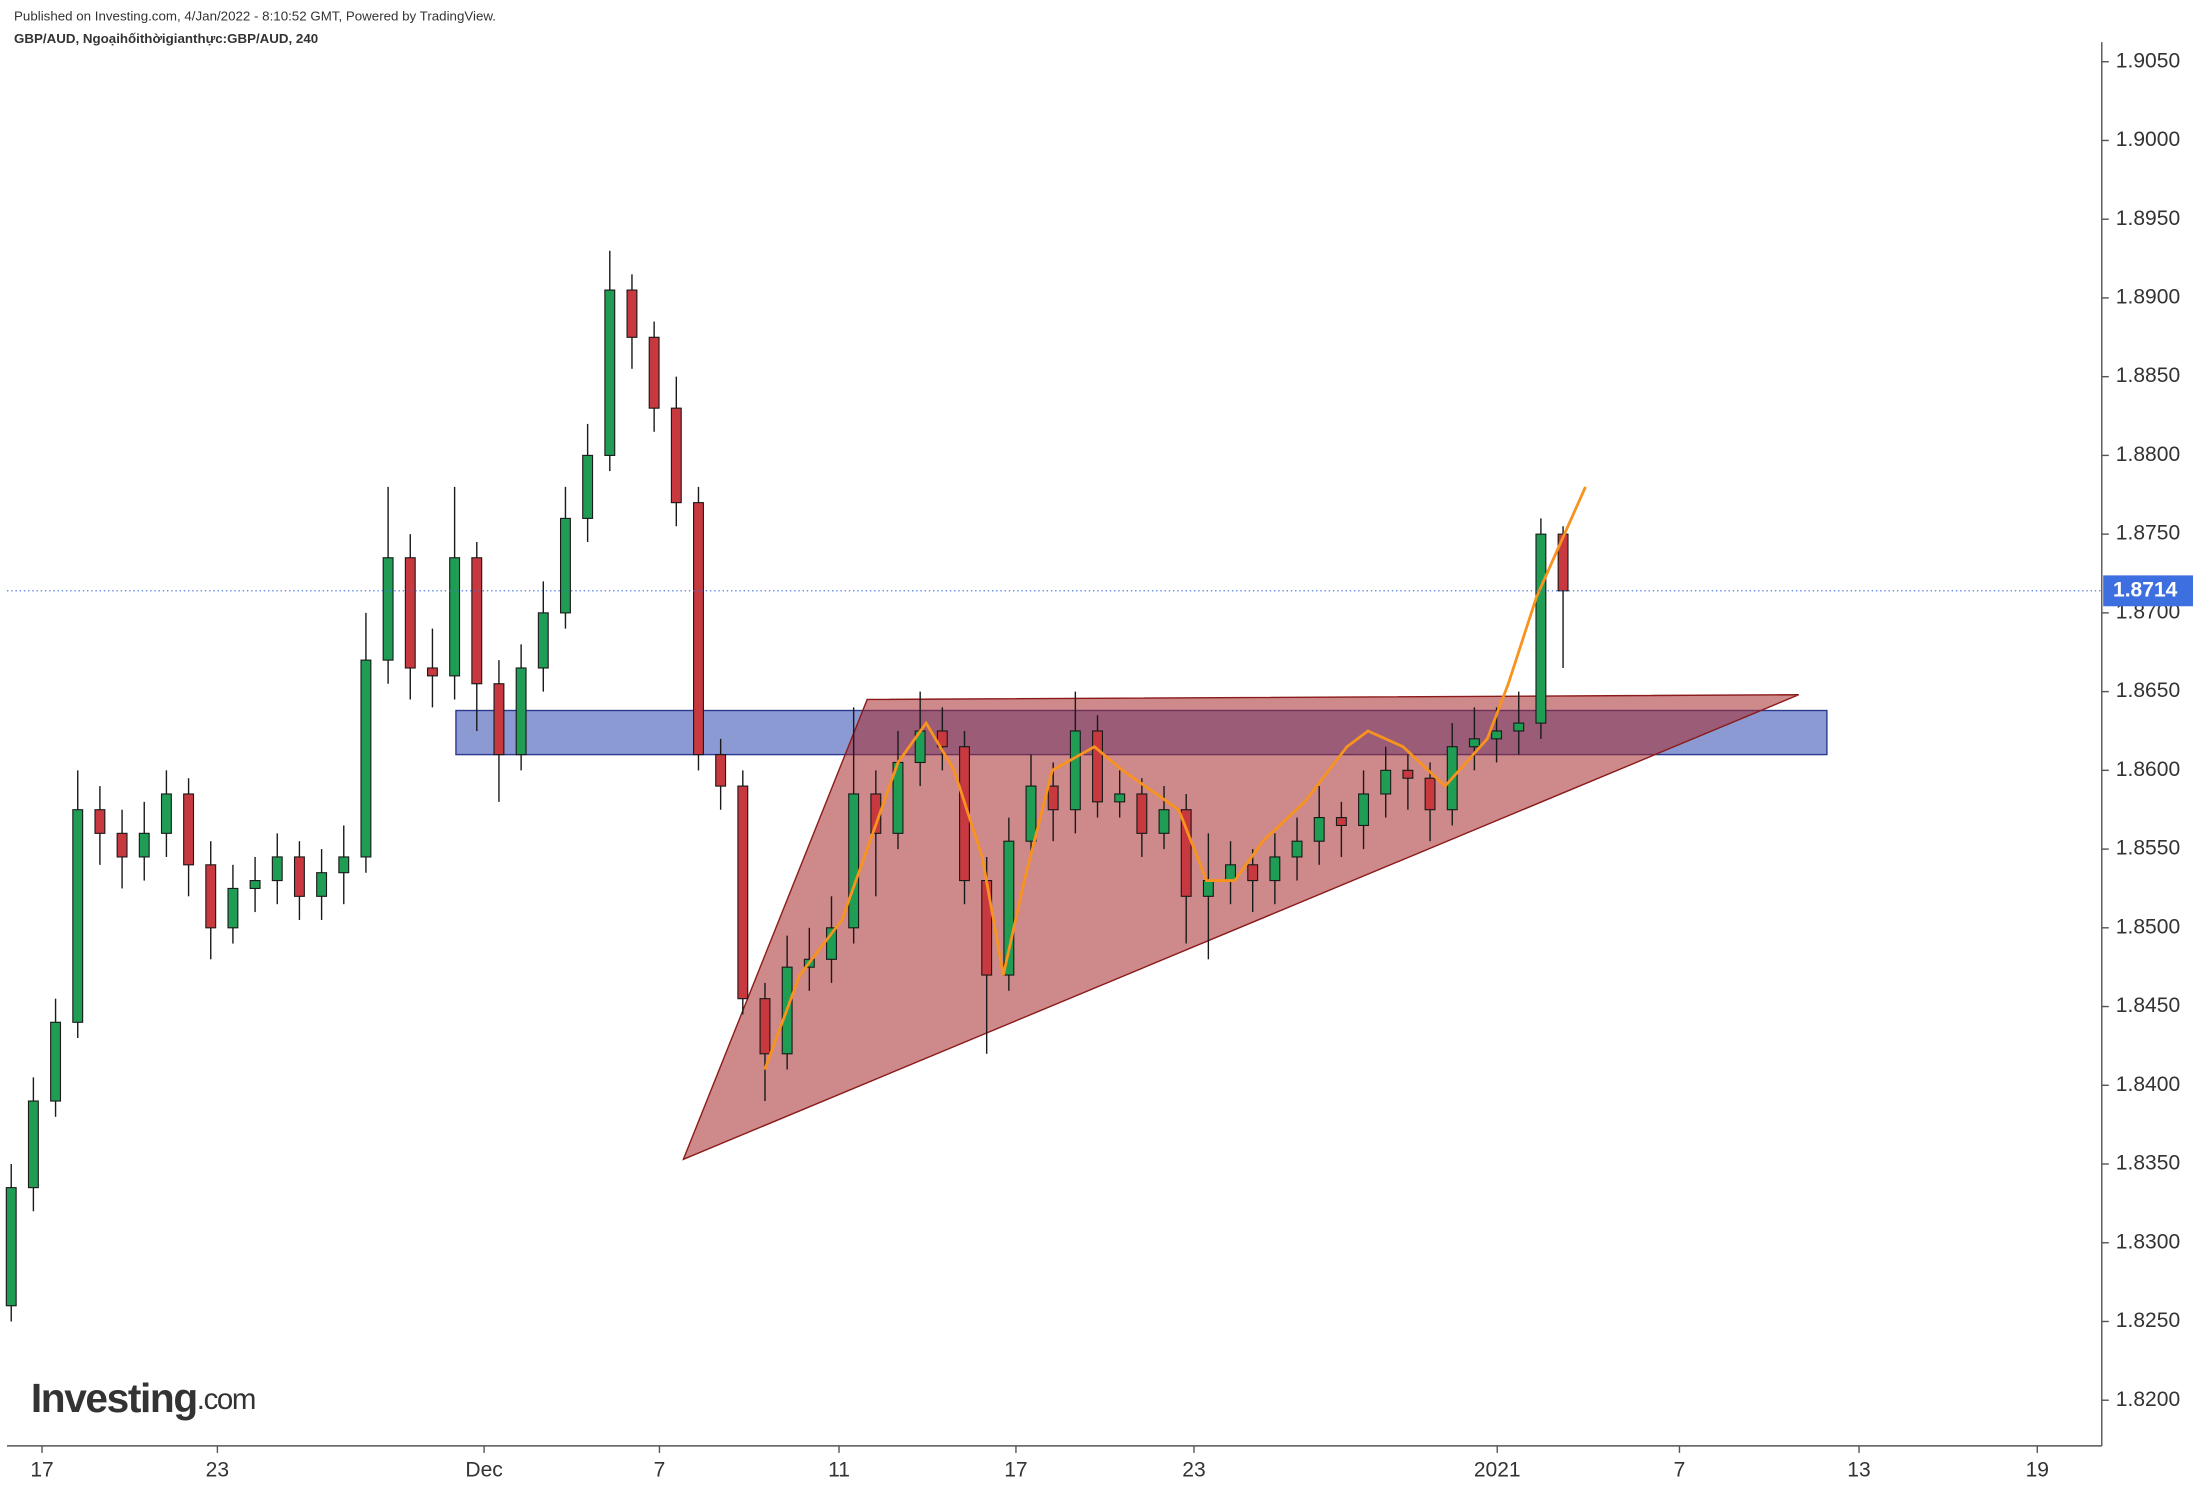  What do you see at coordinates (2148, 454) in the screenshot?
I see `y-tick-label: 1.8800` at bounding box center [2148, 454].